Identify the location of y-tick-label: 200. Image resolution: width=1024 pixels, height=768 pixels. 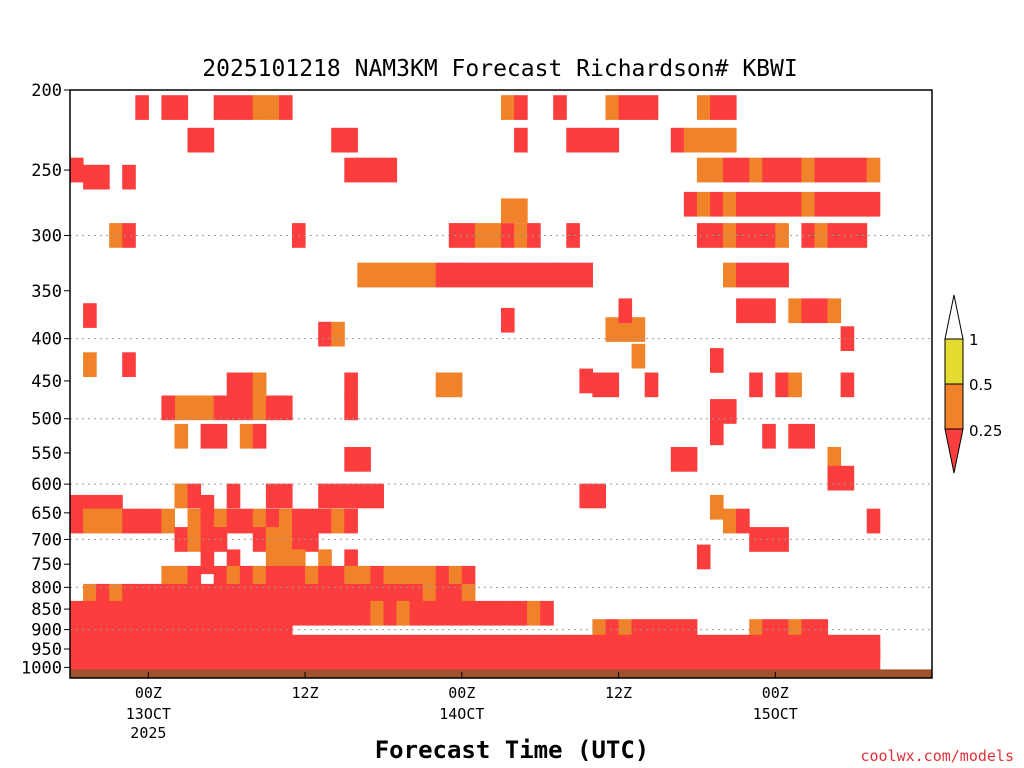
(46, 91).